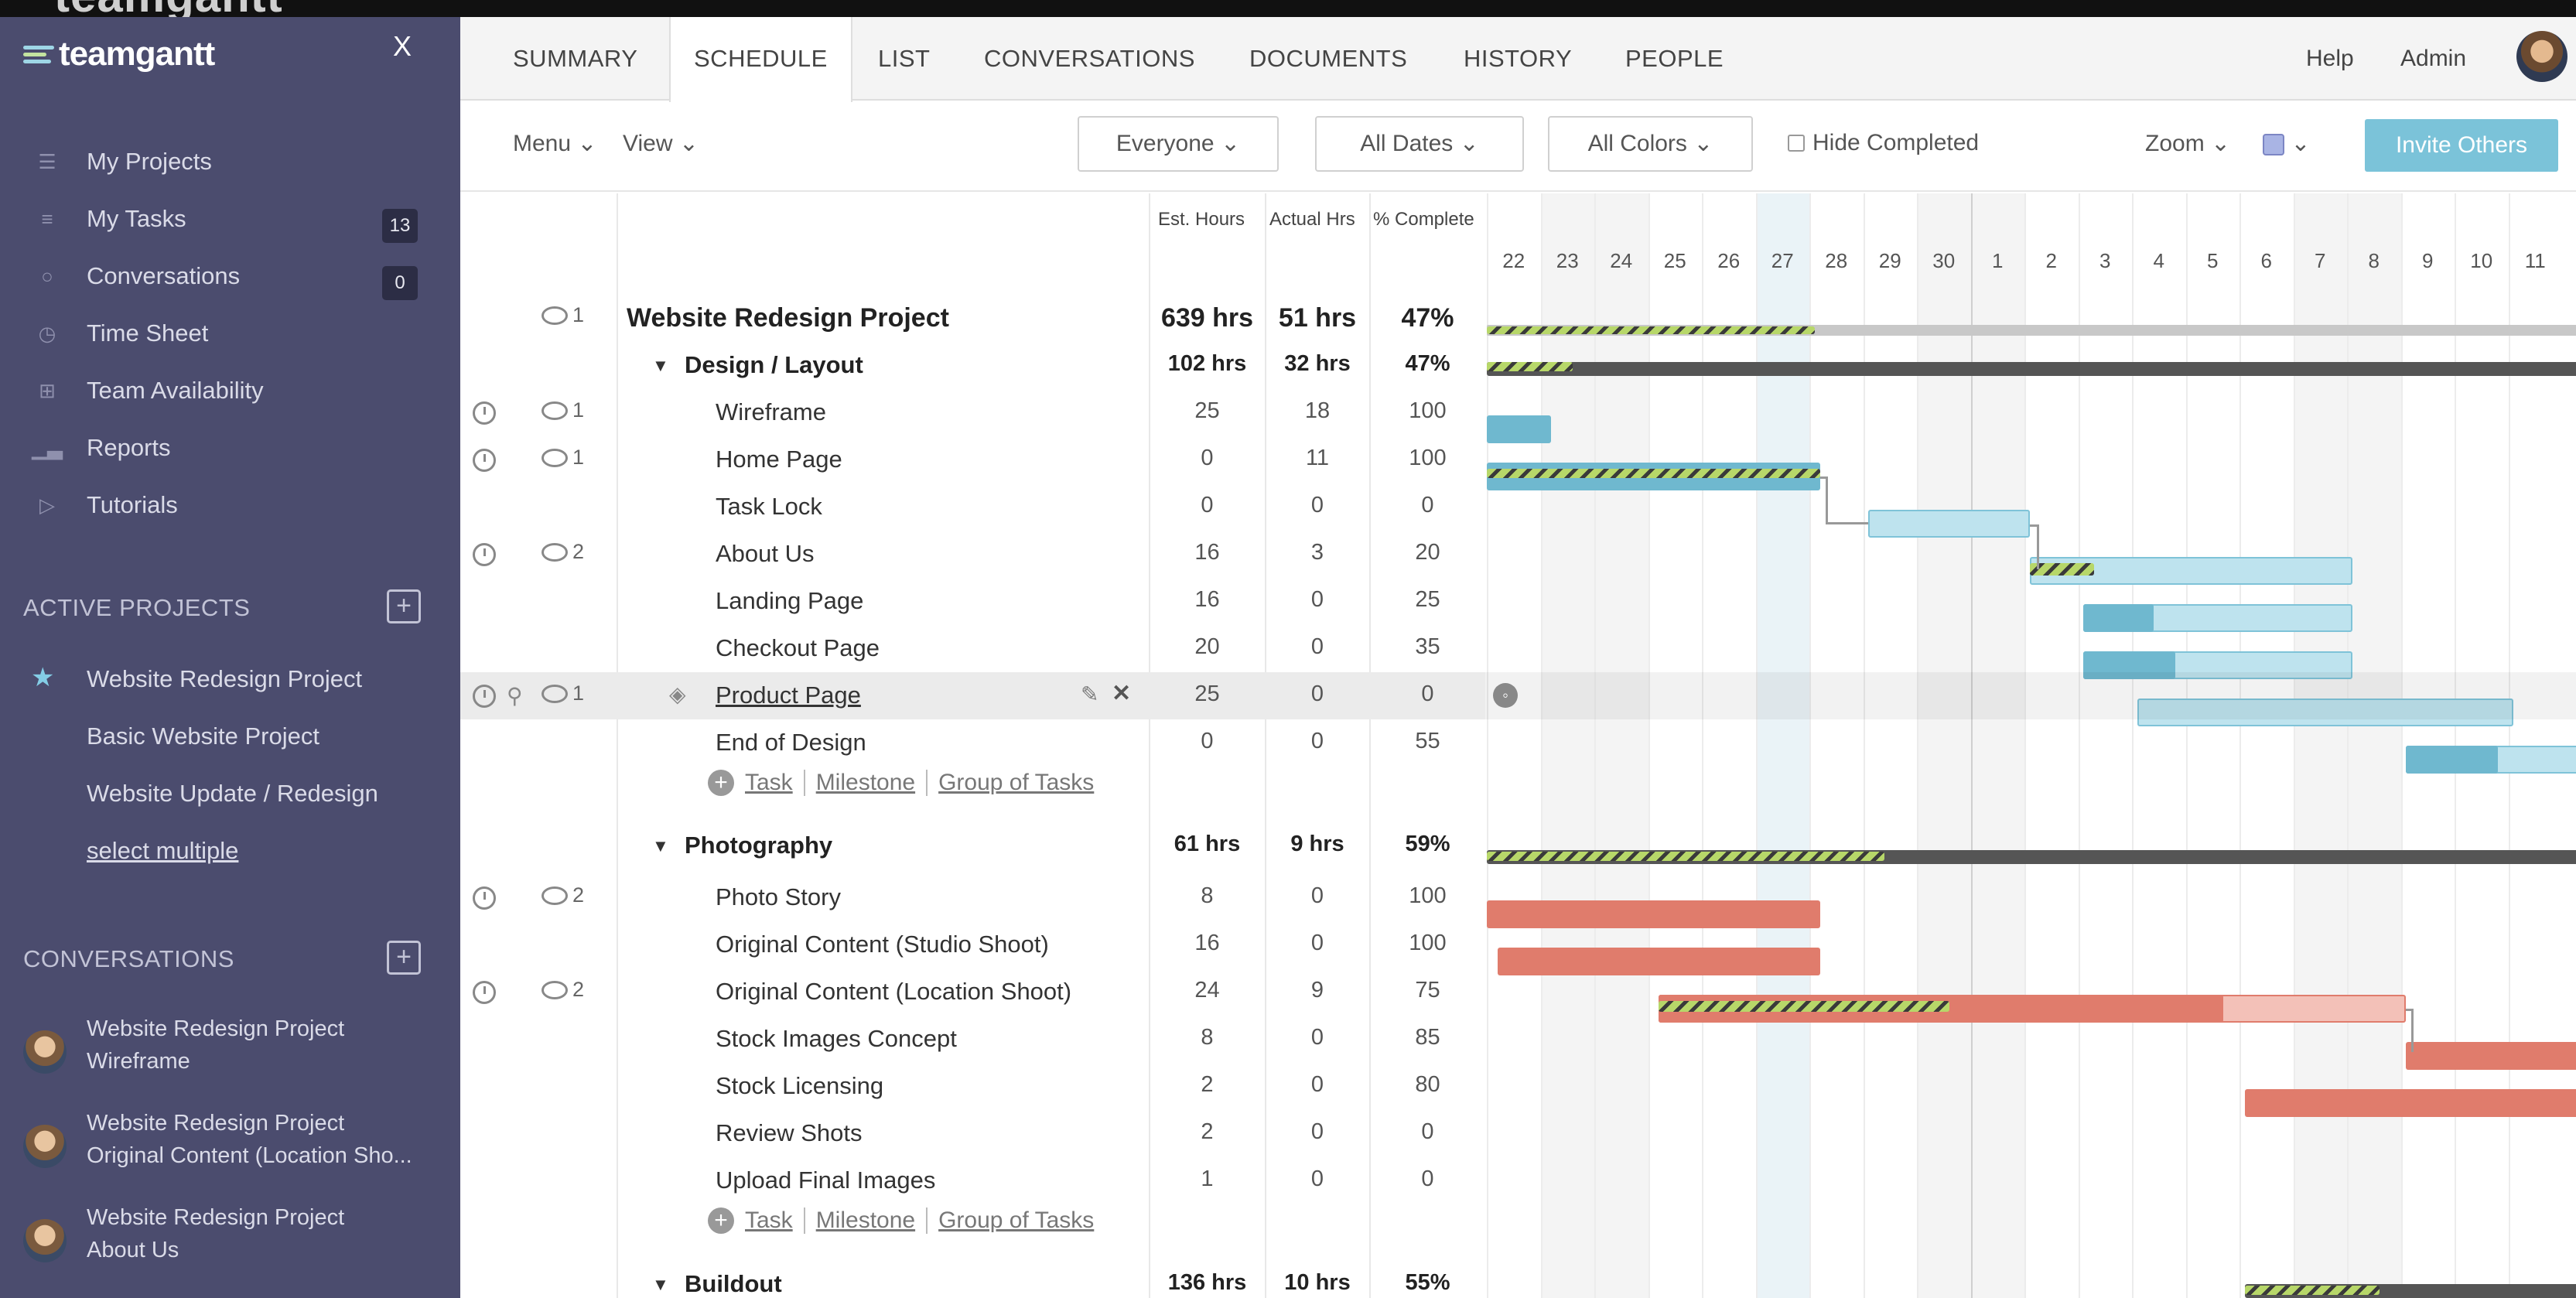 The width and height of the screenshot is (2576, 1298). I want to click on project-link: Website Update / Redesign, so click(232, 793).